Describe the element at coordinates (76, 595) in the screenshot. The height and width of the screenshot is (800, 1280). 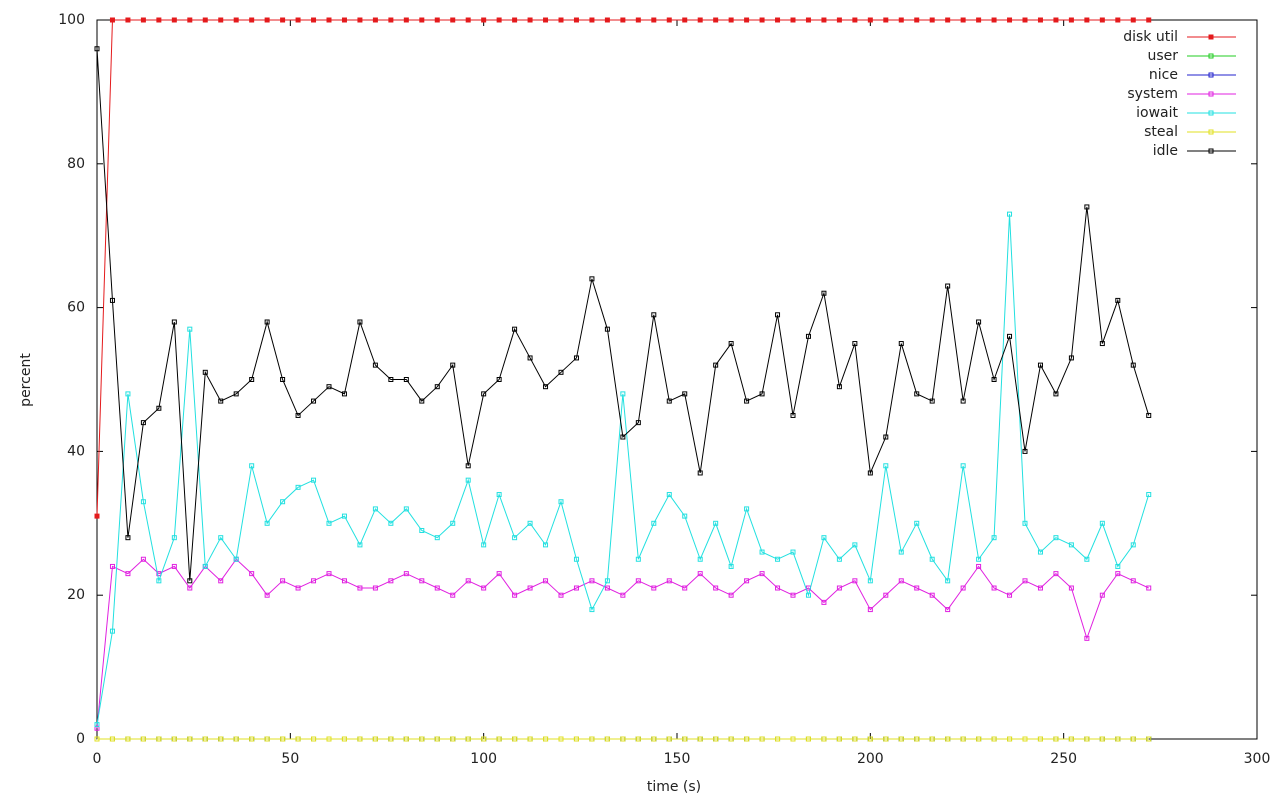
I see `y-tick-label: 20` at that location.